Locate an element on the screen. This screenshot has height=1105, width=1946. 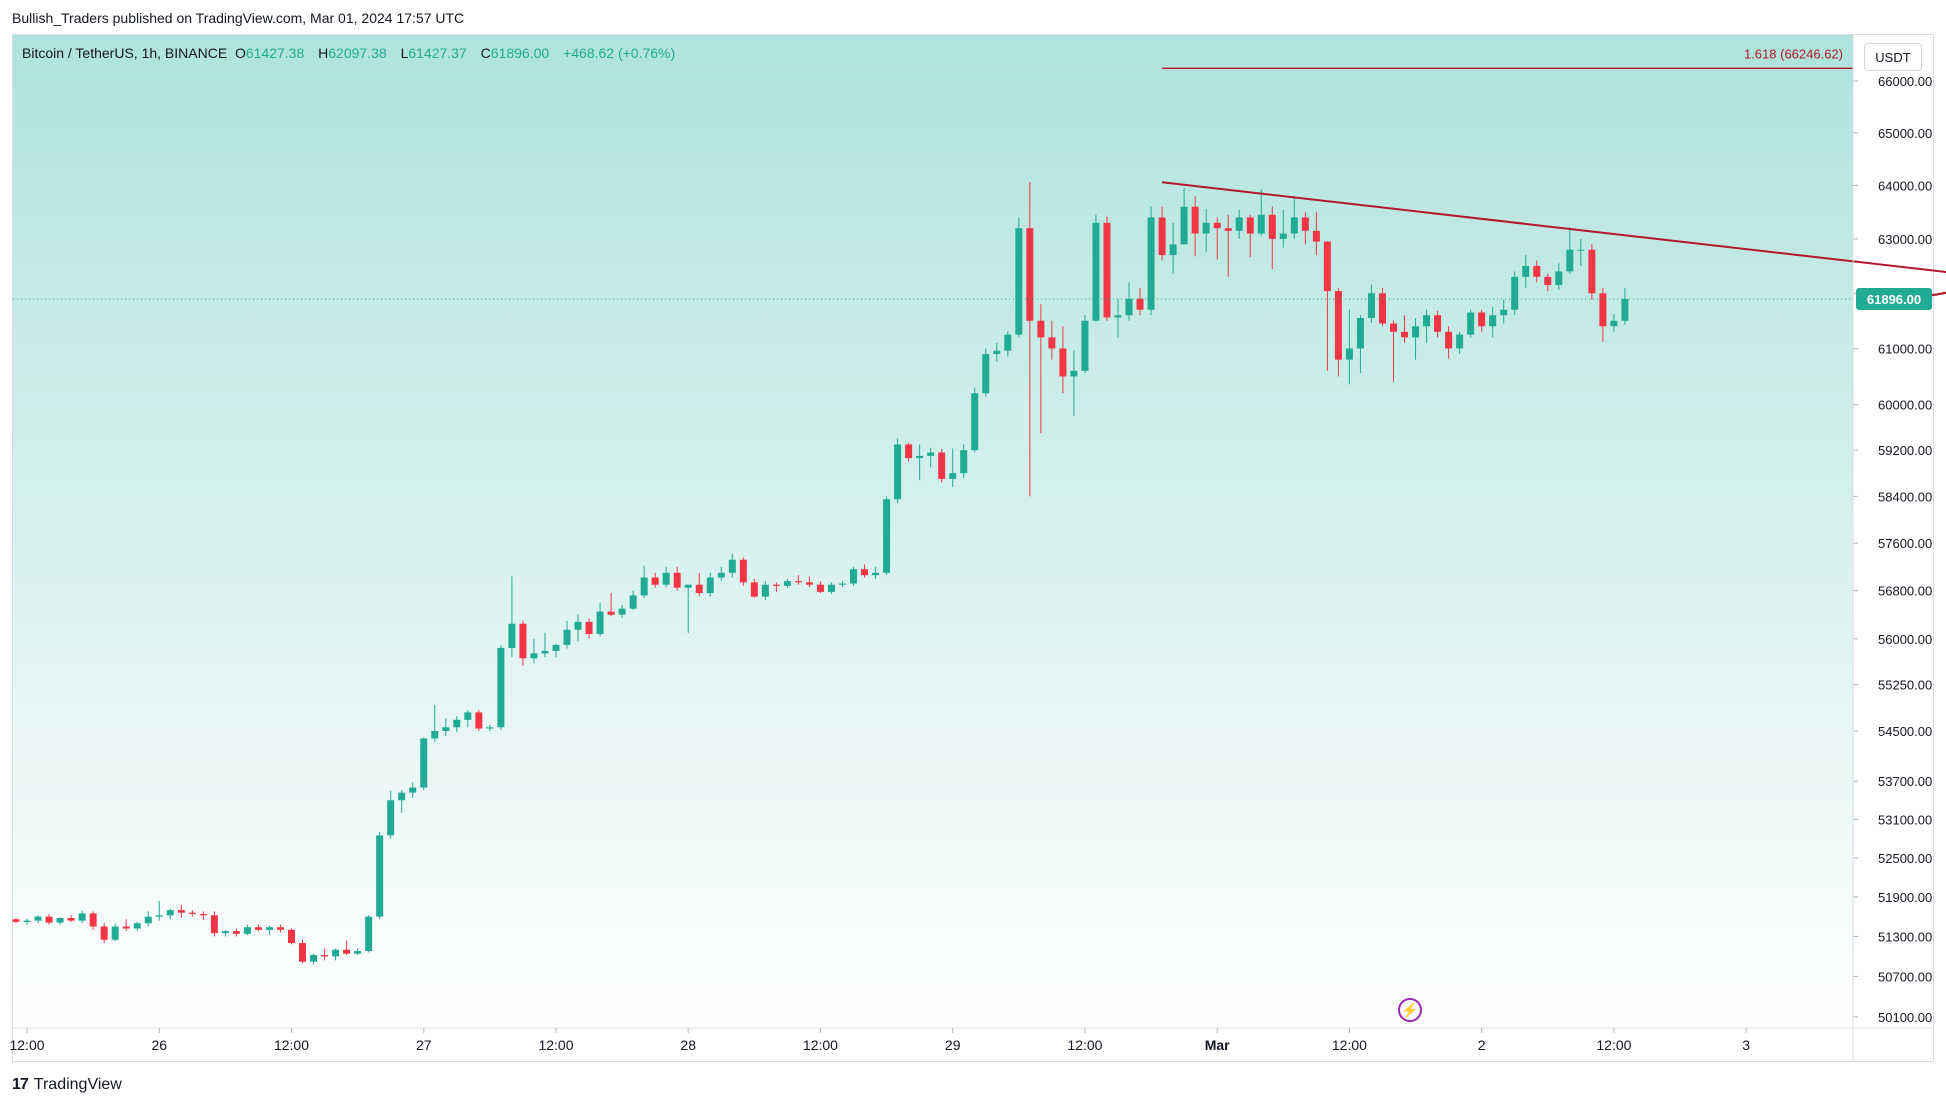
last-price-tag is located at coordinates (1894, 298).